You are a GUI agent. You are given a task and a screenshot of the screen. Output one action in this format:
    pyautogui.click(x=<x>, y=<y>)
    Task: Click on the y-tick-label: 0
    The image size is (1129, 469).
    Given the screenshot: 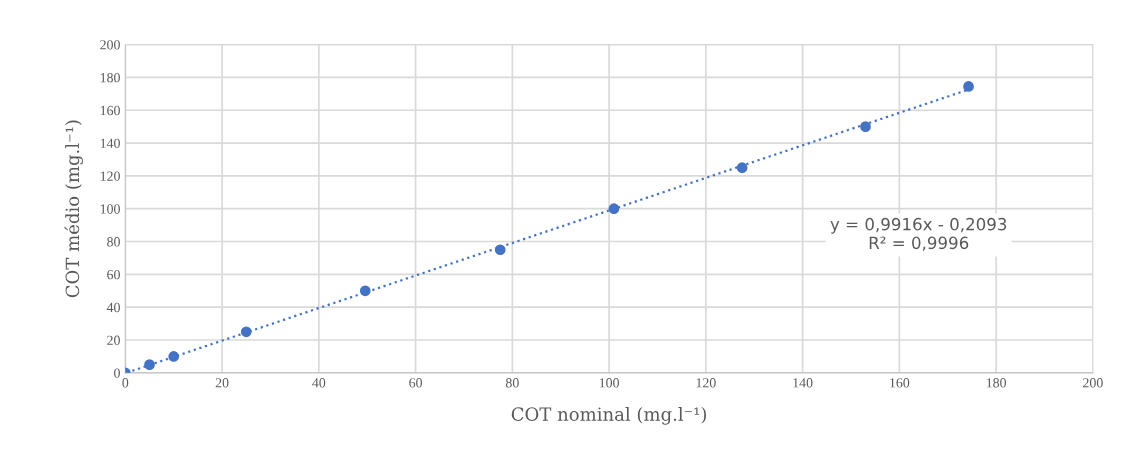 What is the action you would take?
    pyautogui.click(x=117, y=373)
    